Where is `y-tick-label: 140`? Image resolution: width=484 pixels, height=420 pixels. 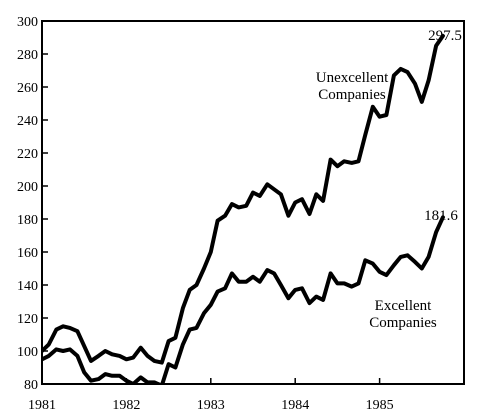
y-tick-label: 140 is located at coordinates (27, 286).